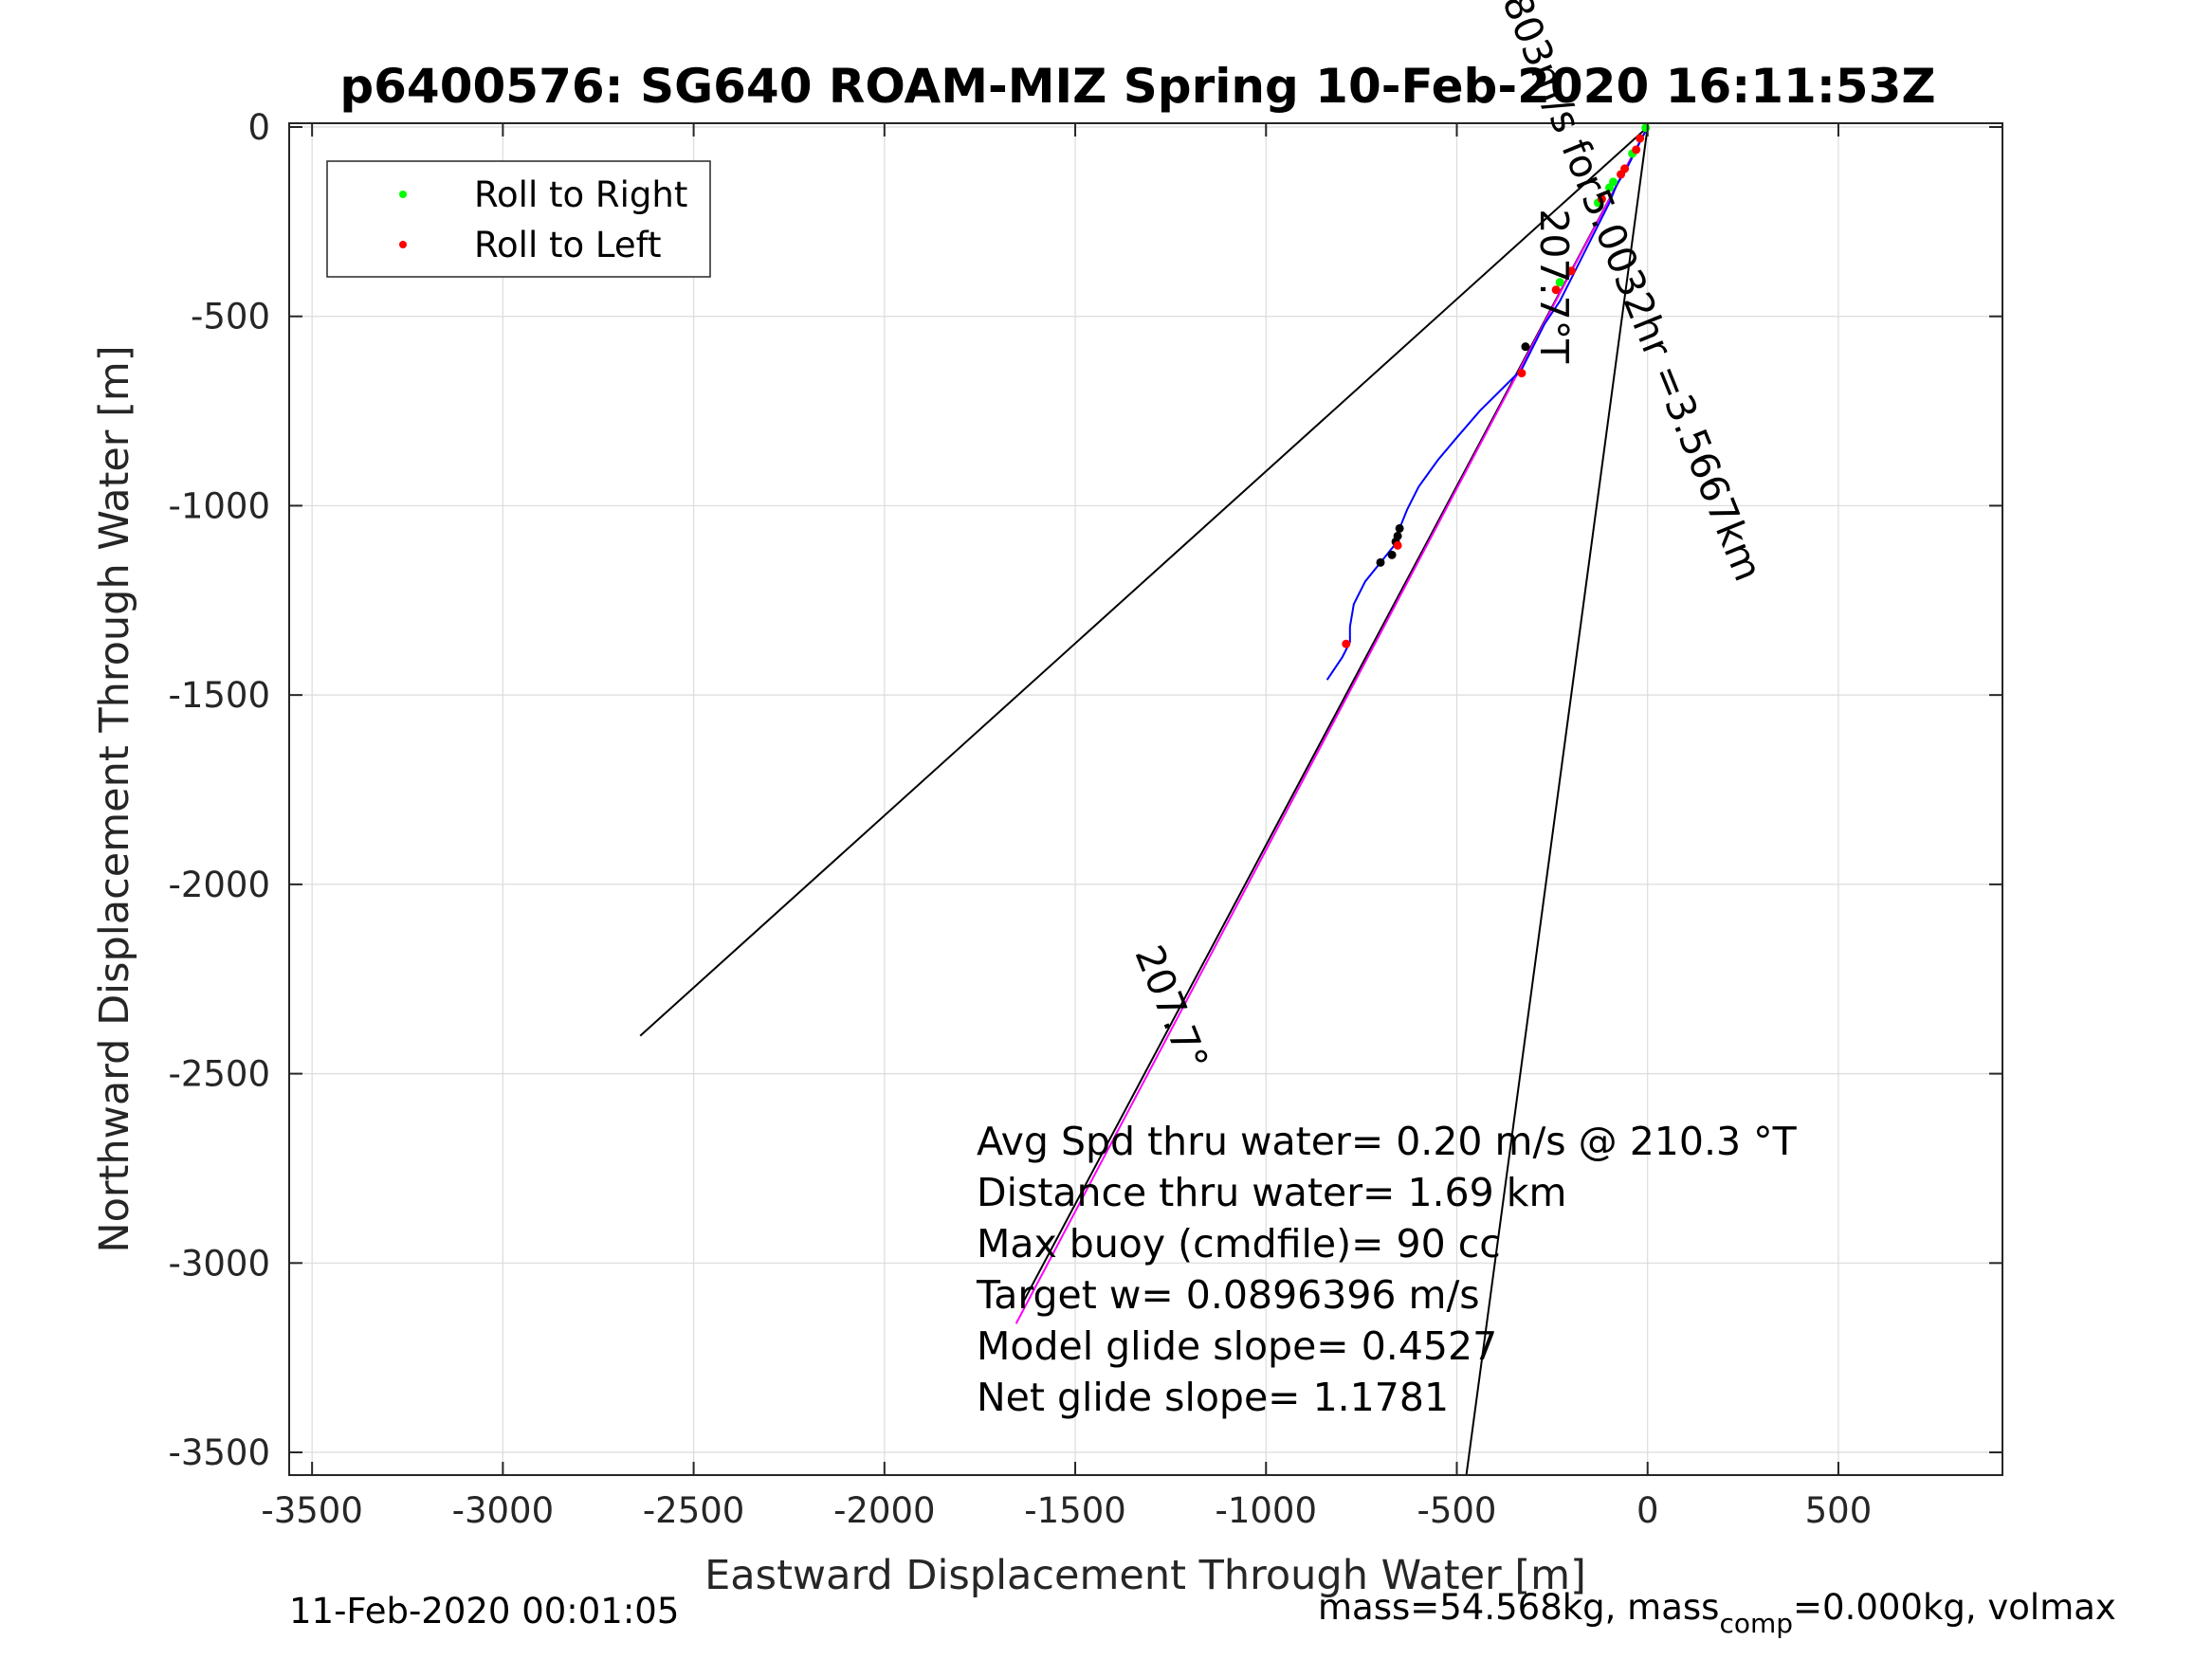 Image resolution: width=2212 pixels, height=1659 pixels. I want to click on legend-marker-roll-left, so click(403, 244).